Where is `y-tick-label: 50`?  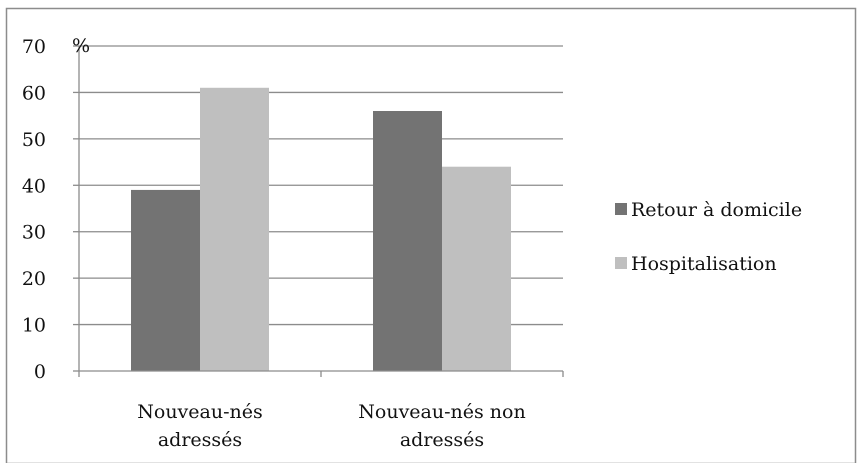 y-tick-label: 50 is located at coordinates (34, 140).